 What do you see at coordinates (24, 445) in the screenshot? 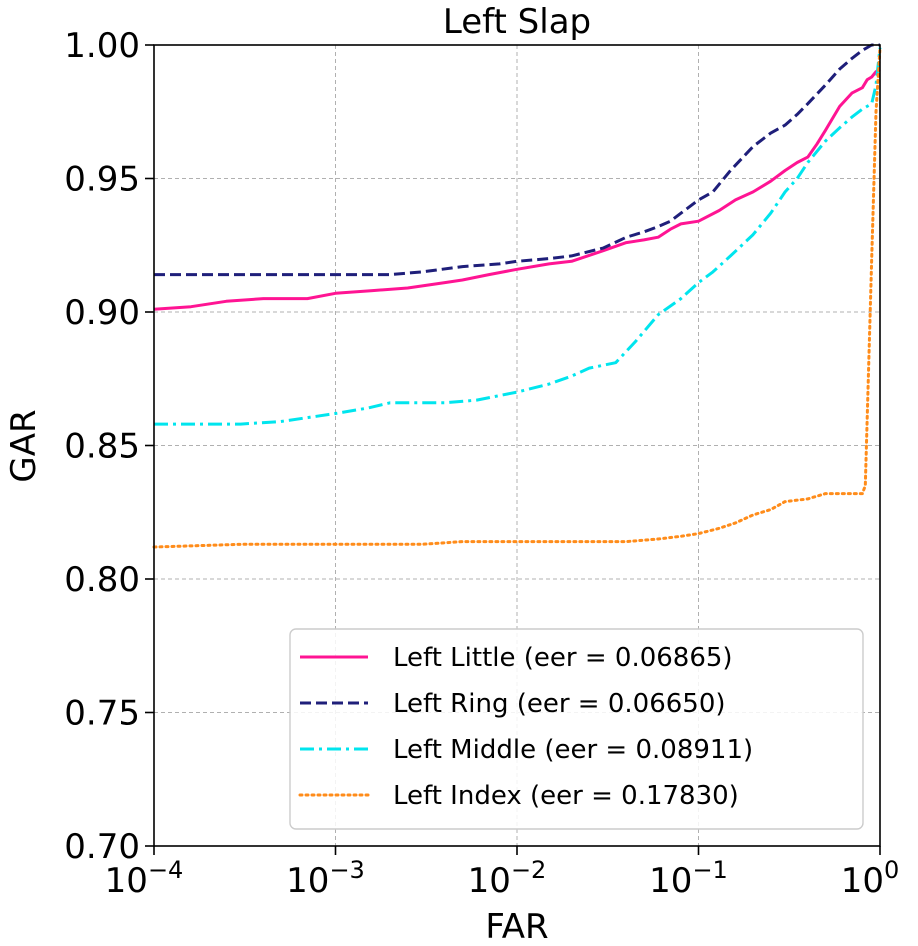
I see `y-axis-label: GAR` at bounding box center [24, 445].